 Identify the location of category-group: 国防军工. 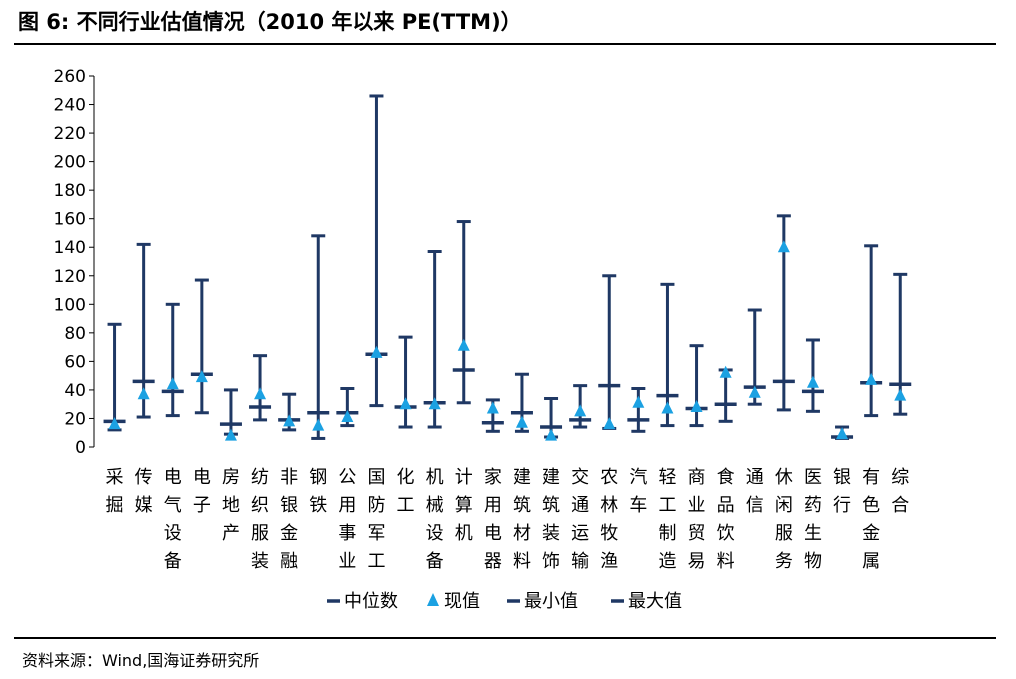
(376, 333).